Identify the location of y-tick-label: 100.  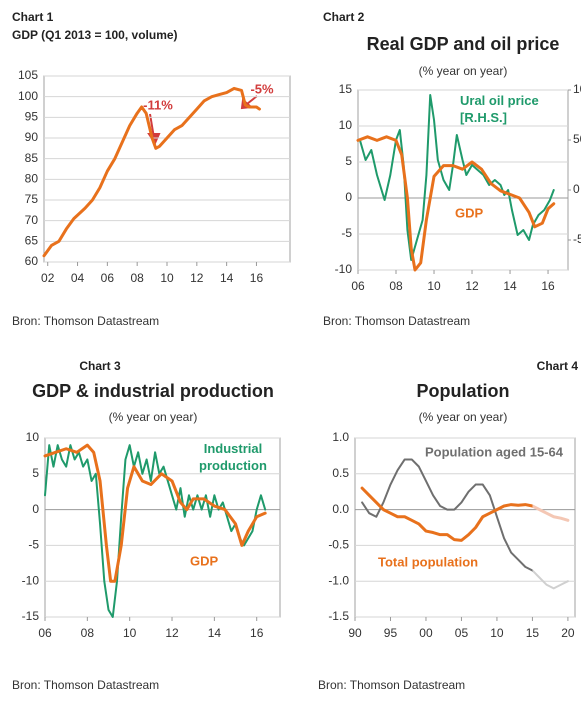
(28, 96).